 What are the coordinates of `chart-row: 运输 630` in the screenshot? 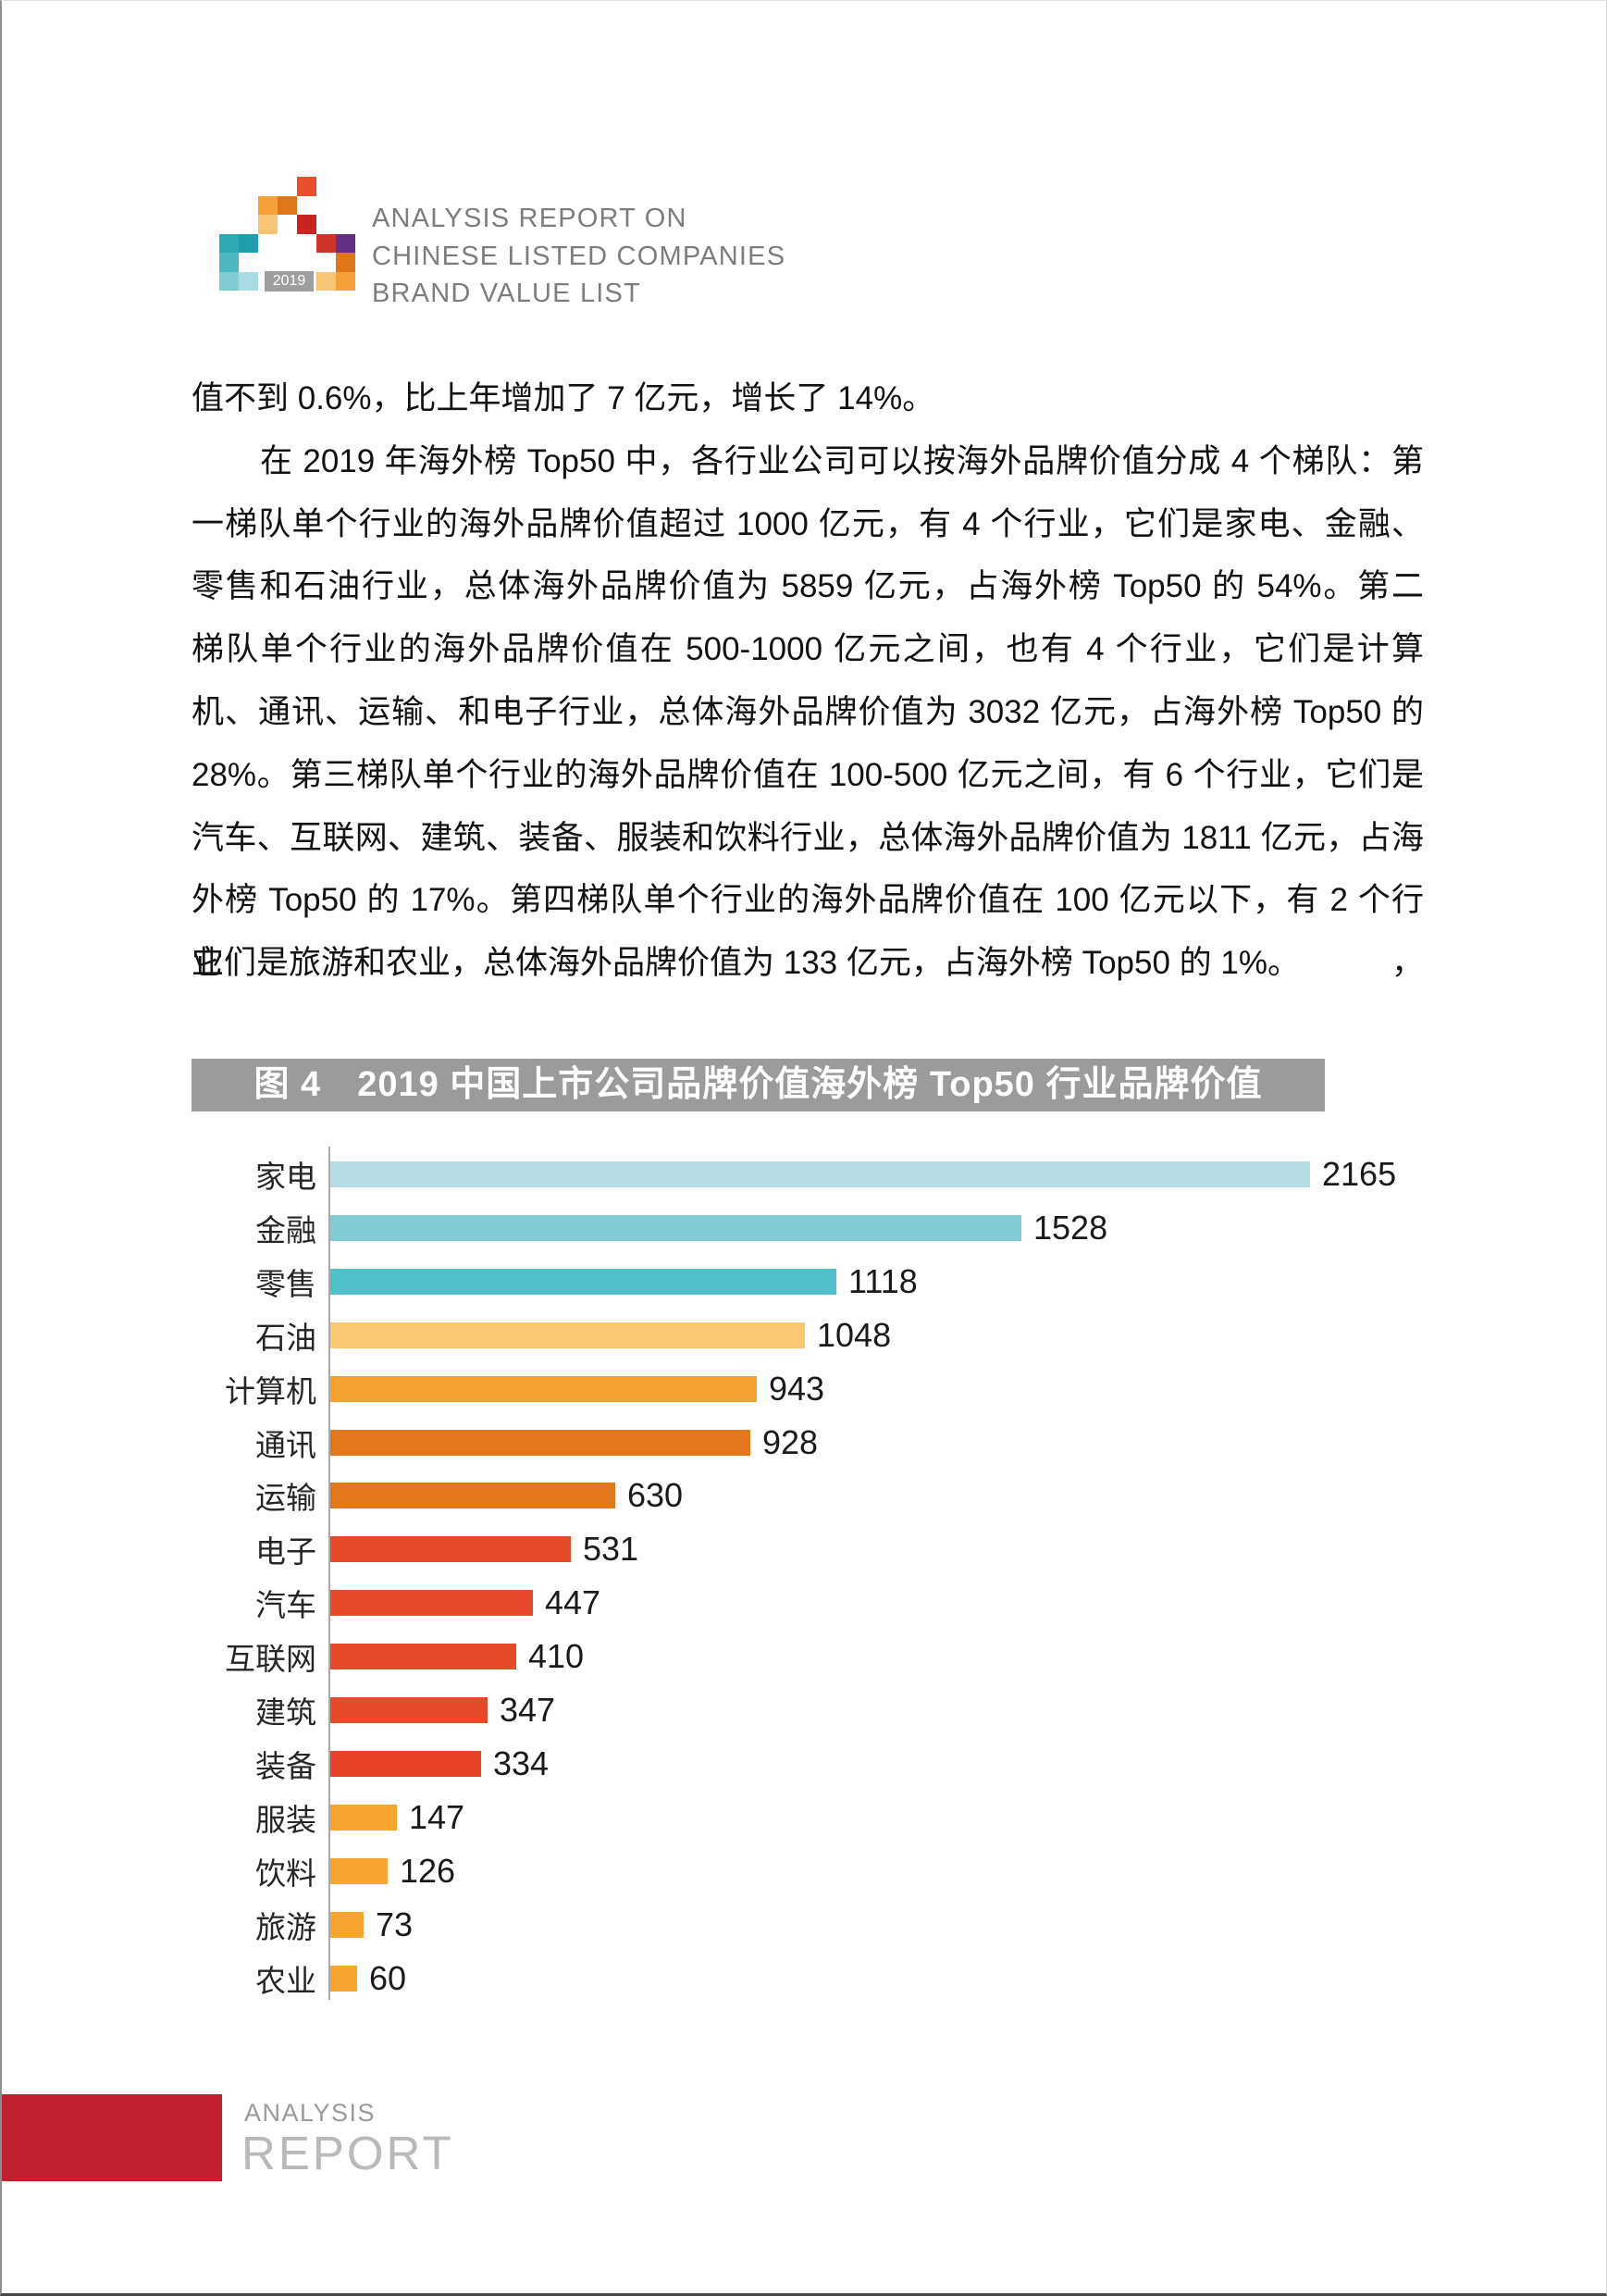 It's located at (438, 1496).